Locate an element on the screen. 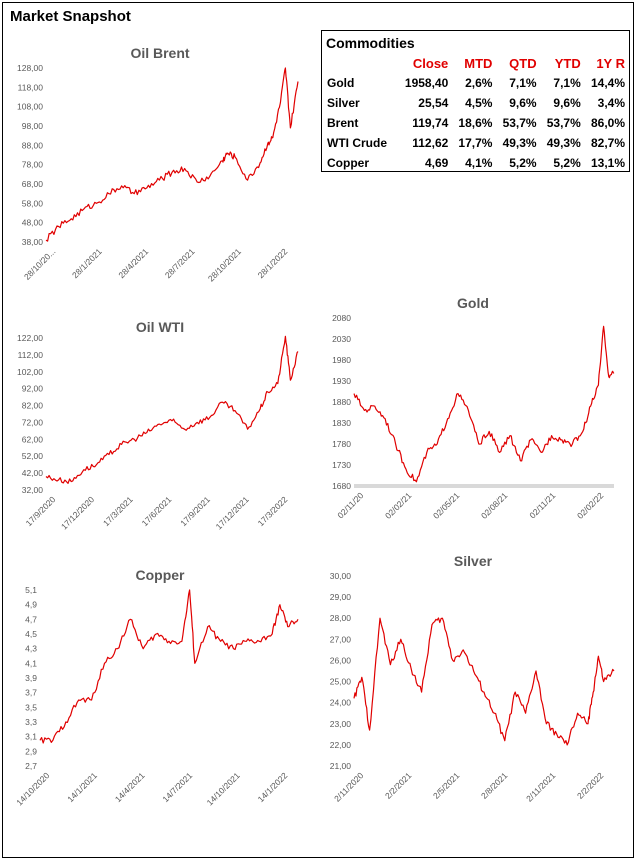  x-tick-label: 17/3/2022 is located at coordinates (273, 511).